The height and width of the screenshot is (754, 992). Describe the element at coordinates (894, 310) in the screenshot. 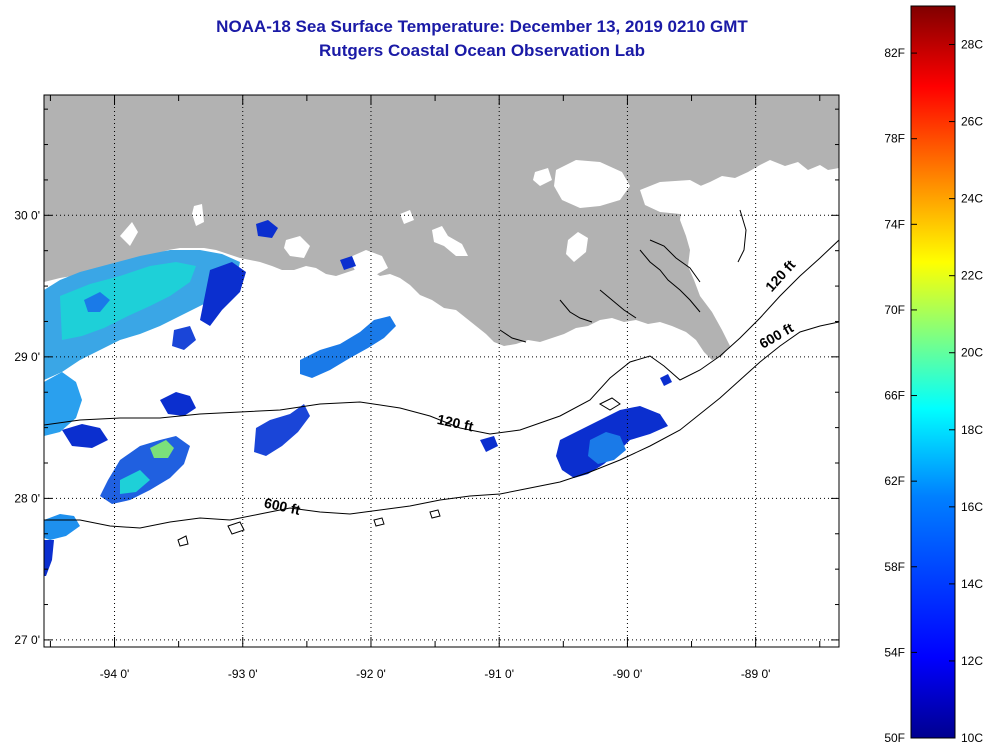

I see `colorbar-f-label: 70F` at that location.